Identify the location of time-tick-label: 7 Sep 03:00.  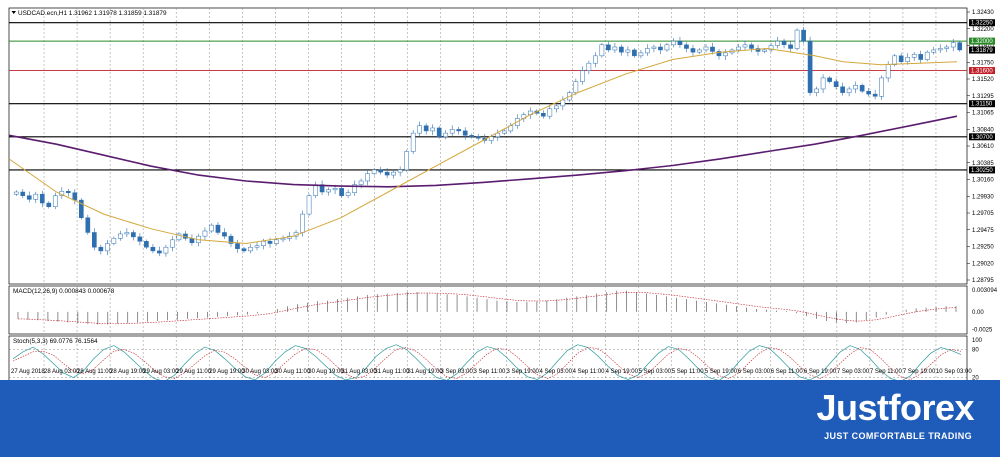
(853, 372).